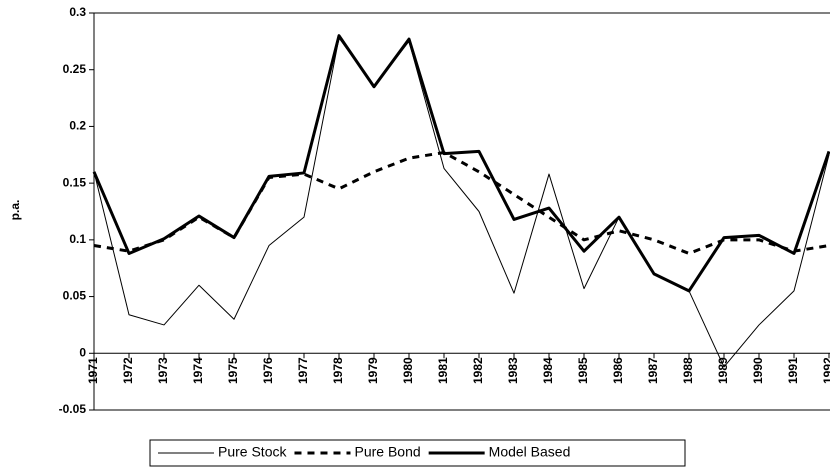 This screenshot has width=830, height=473. I want to click on y-tick-label: -0.05, so click(73, 409).